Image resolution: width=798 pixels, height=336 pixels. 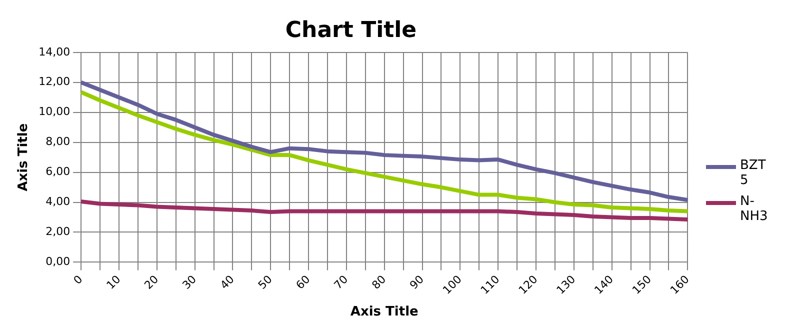 I want to click on y-tick-label: 12,00, so click(x=54, y=81).